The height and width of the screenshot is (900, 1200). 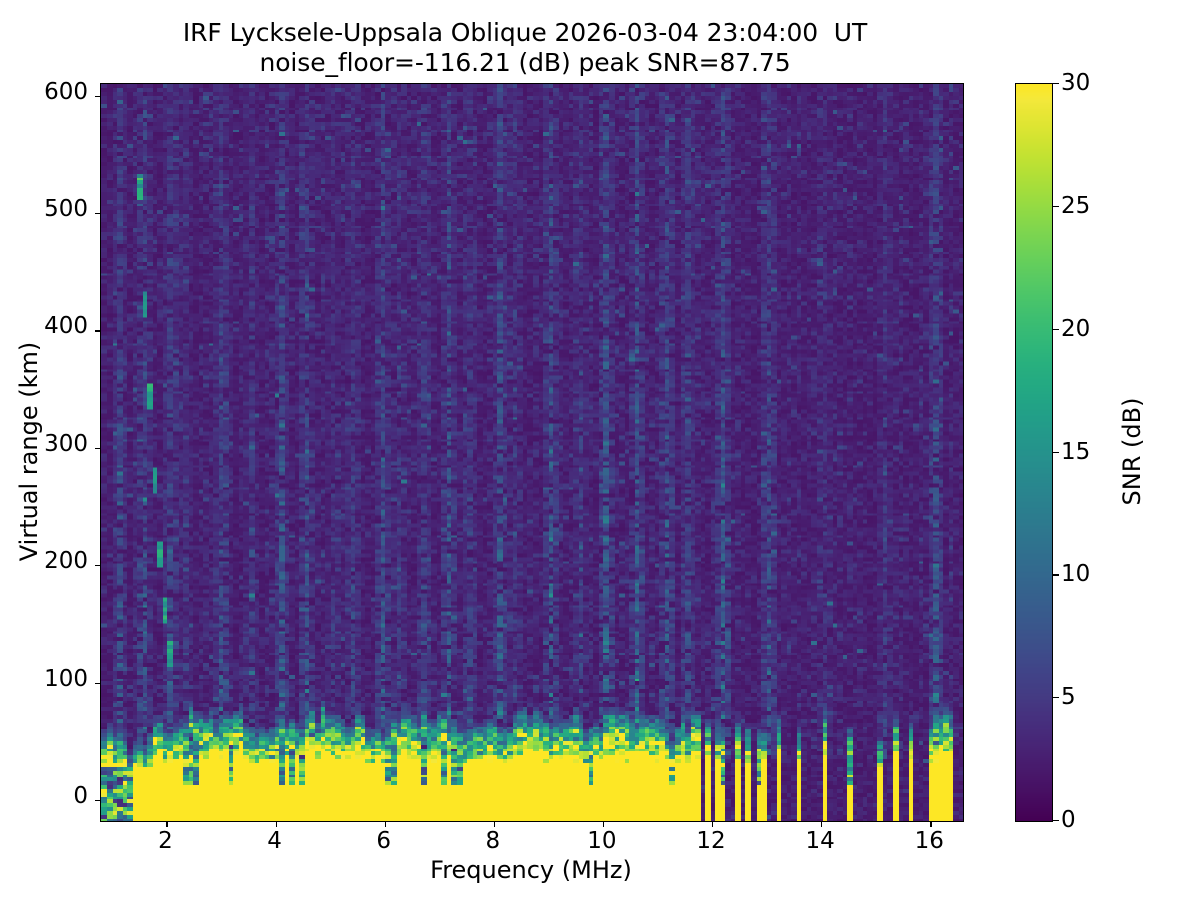 What do you see at coordinates (165, 841) in the screenshot?
I see `x-tick-label-2: 2` at bounding box center [165, 841].